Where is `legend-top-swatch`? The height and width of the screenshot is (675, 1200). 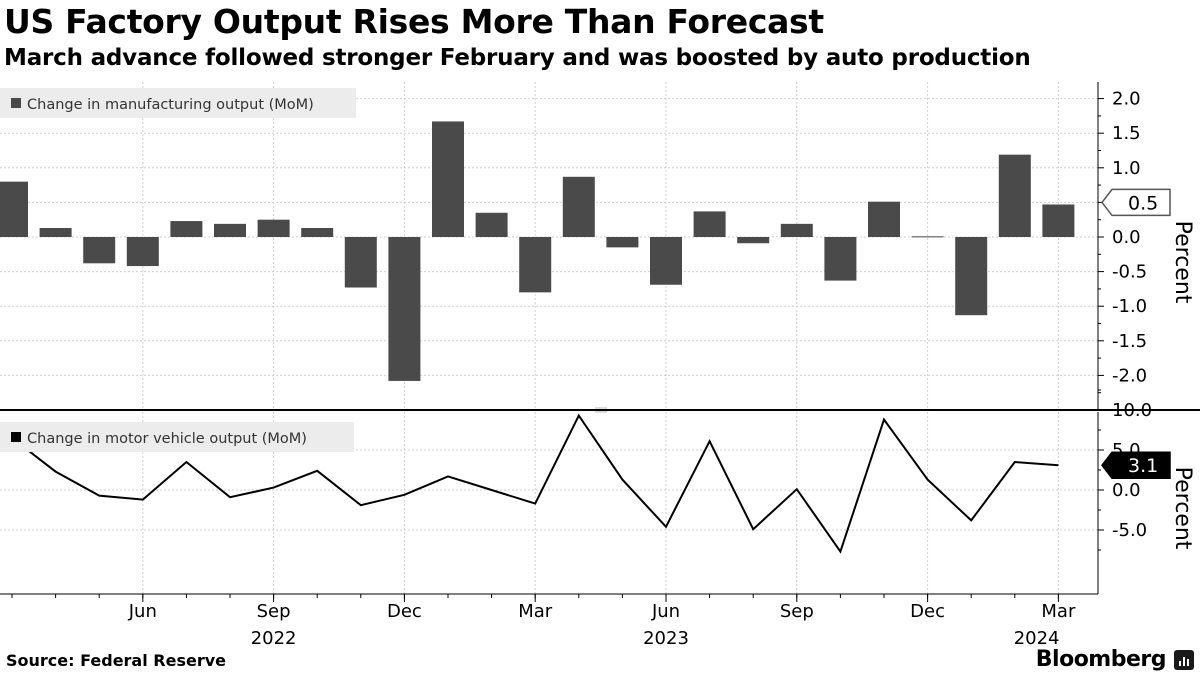
legend-top-swatch is located at coordinates (16, 103).